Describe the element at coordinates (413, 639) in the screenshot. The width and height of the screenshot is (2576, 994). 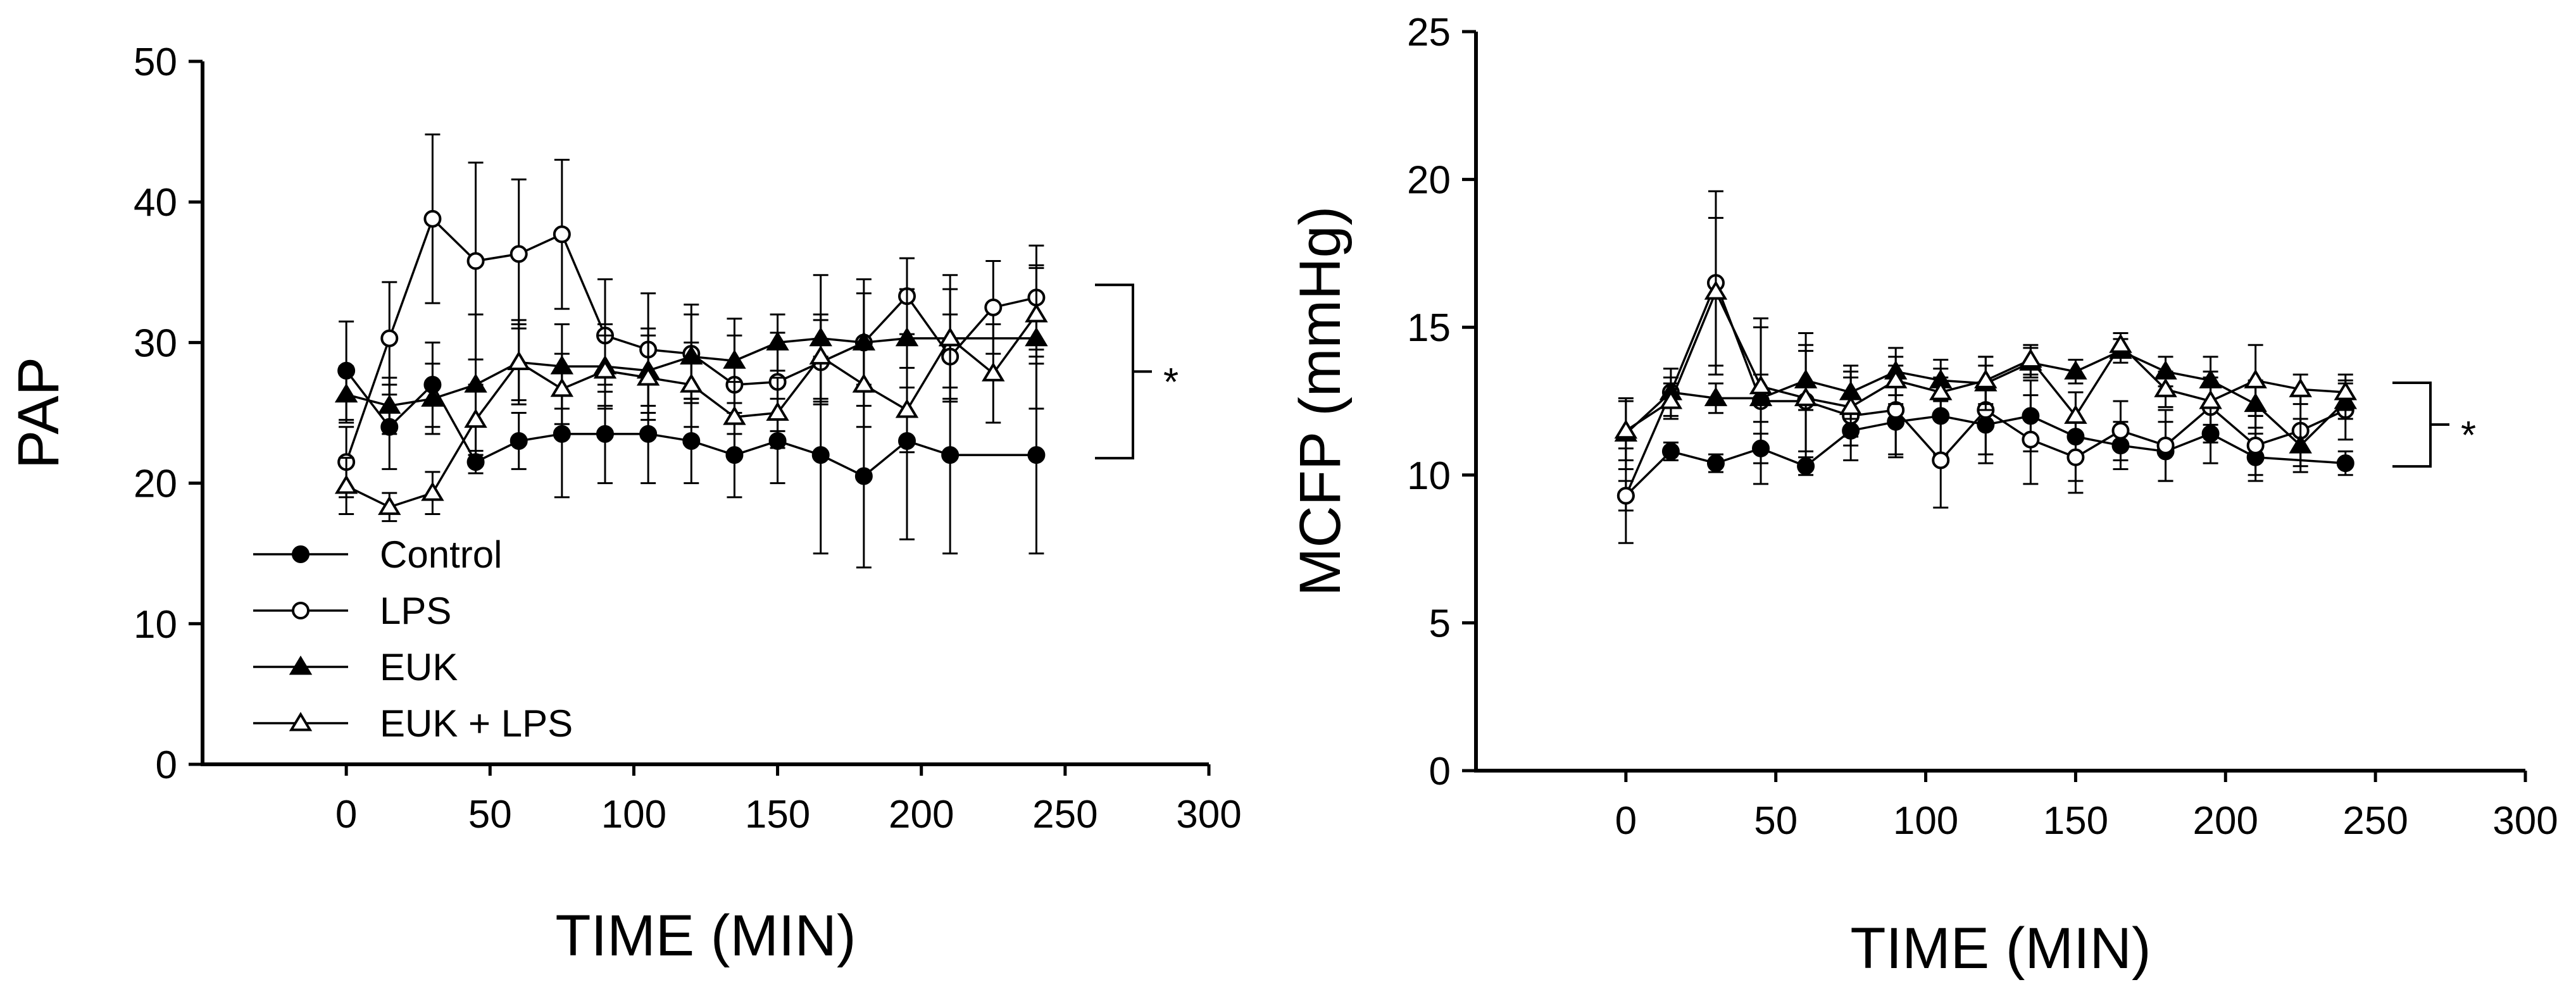
I see `pap-legend: Control LPS EUK EUK + LPS` at that location.